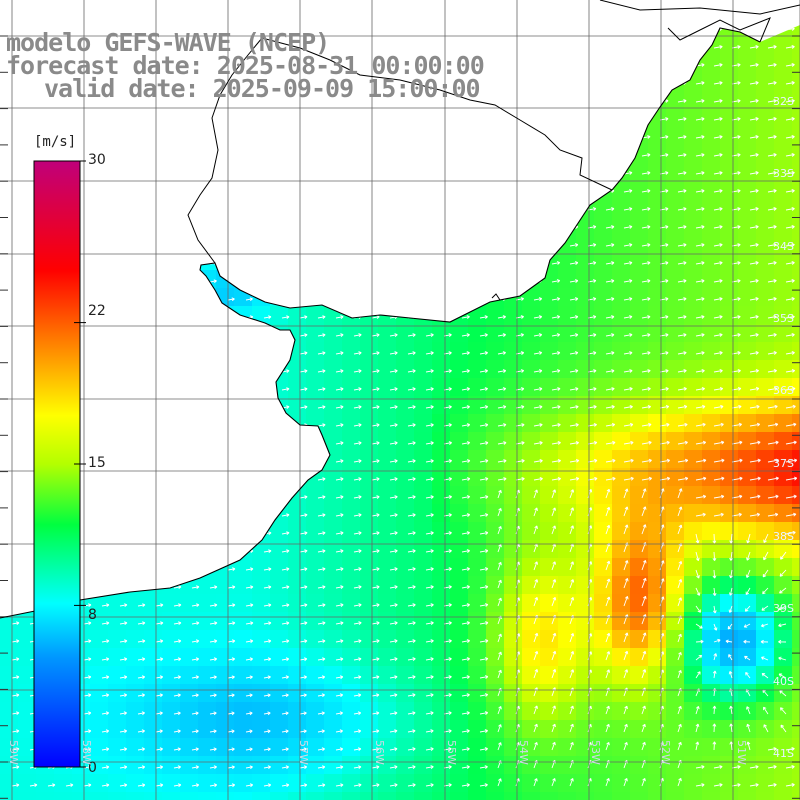 The image size is (800, 800). I want to click on lagoon-outline, so click(719, 30).